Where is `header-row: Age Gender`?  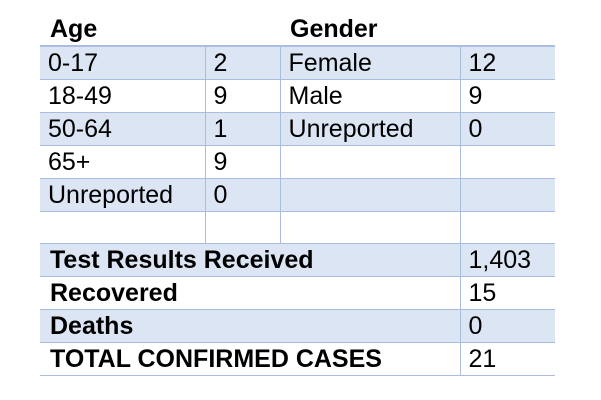 header-row: Age Gender is located at coordinates (298, 29).